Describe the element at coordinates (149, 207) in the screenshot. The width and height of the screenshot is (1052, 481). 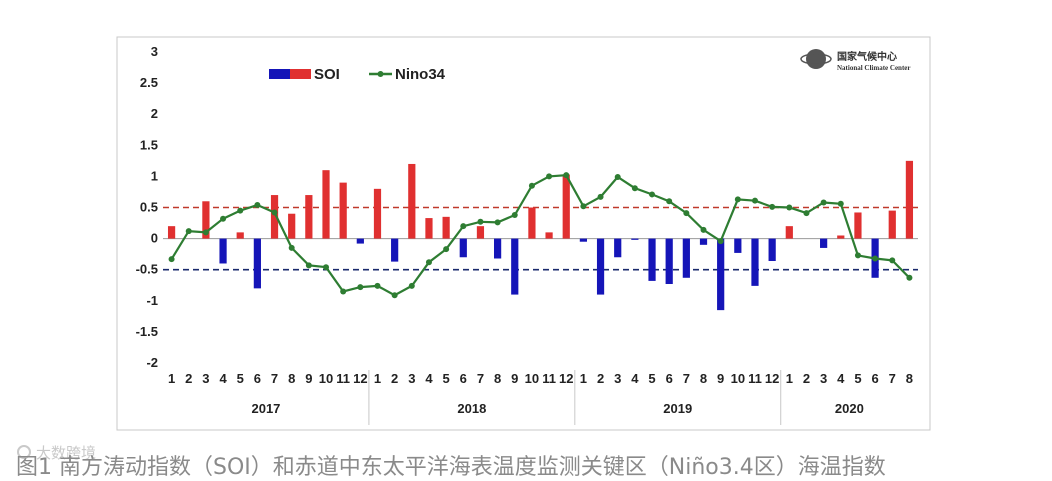
I see `y-tick-label: 0.5` at that location.